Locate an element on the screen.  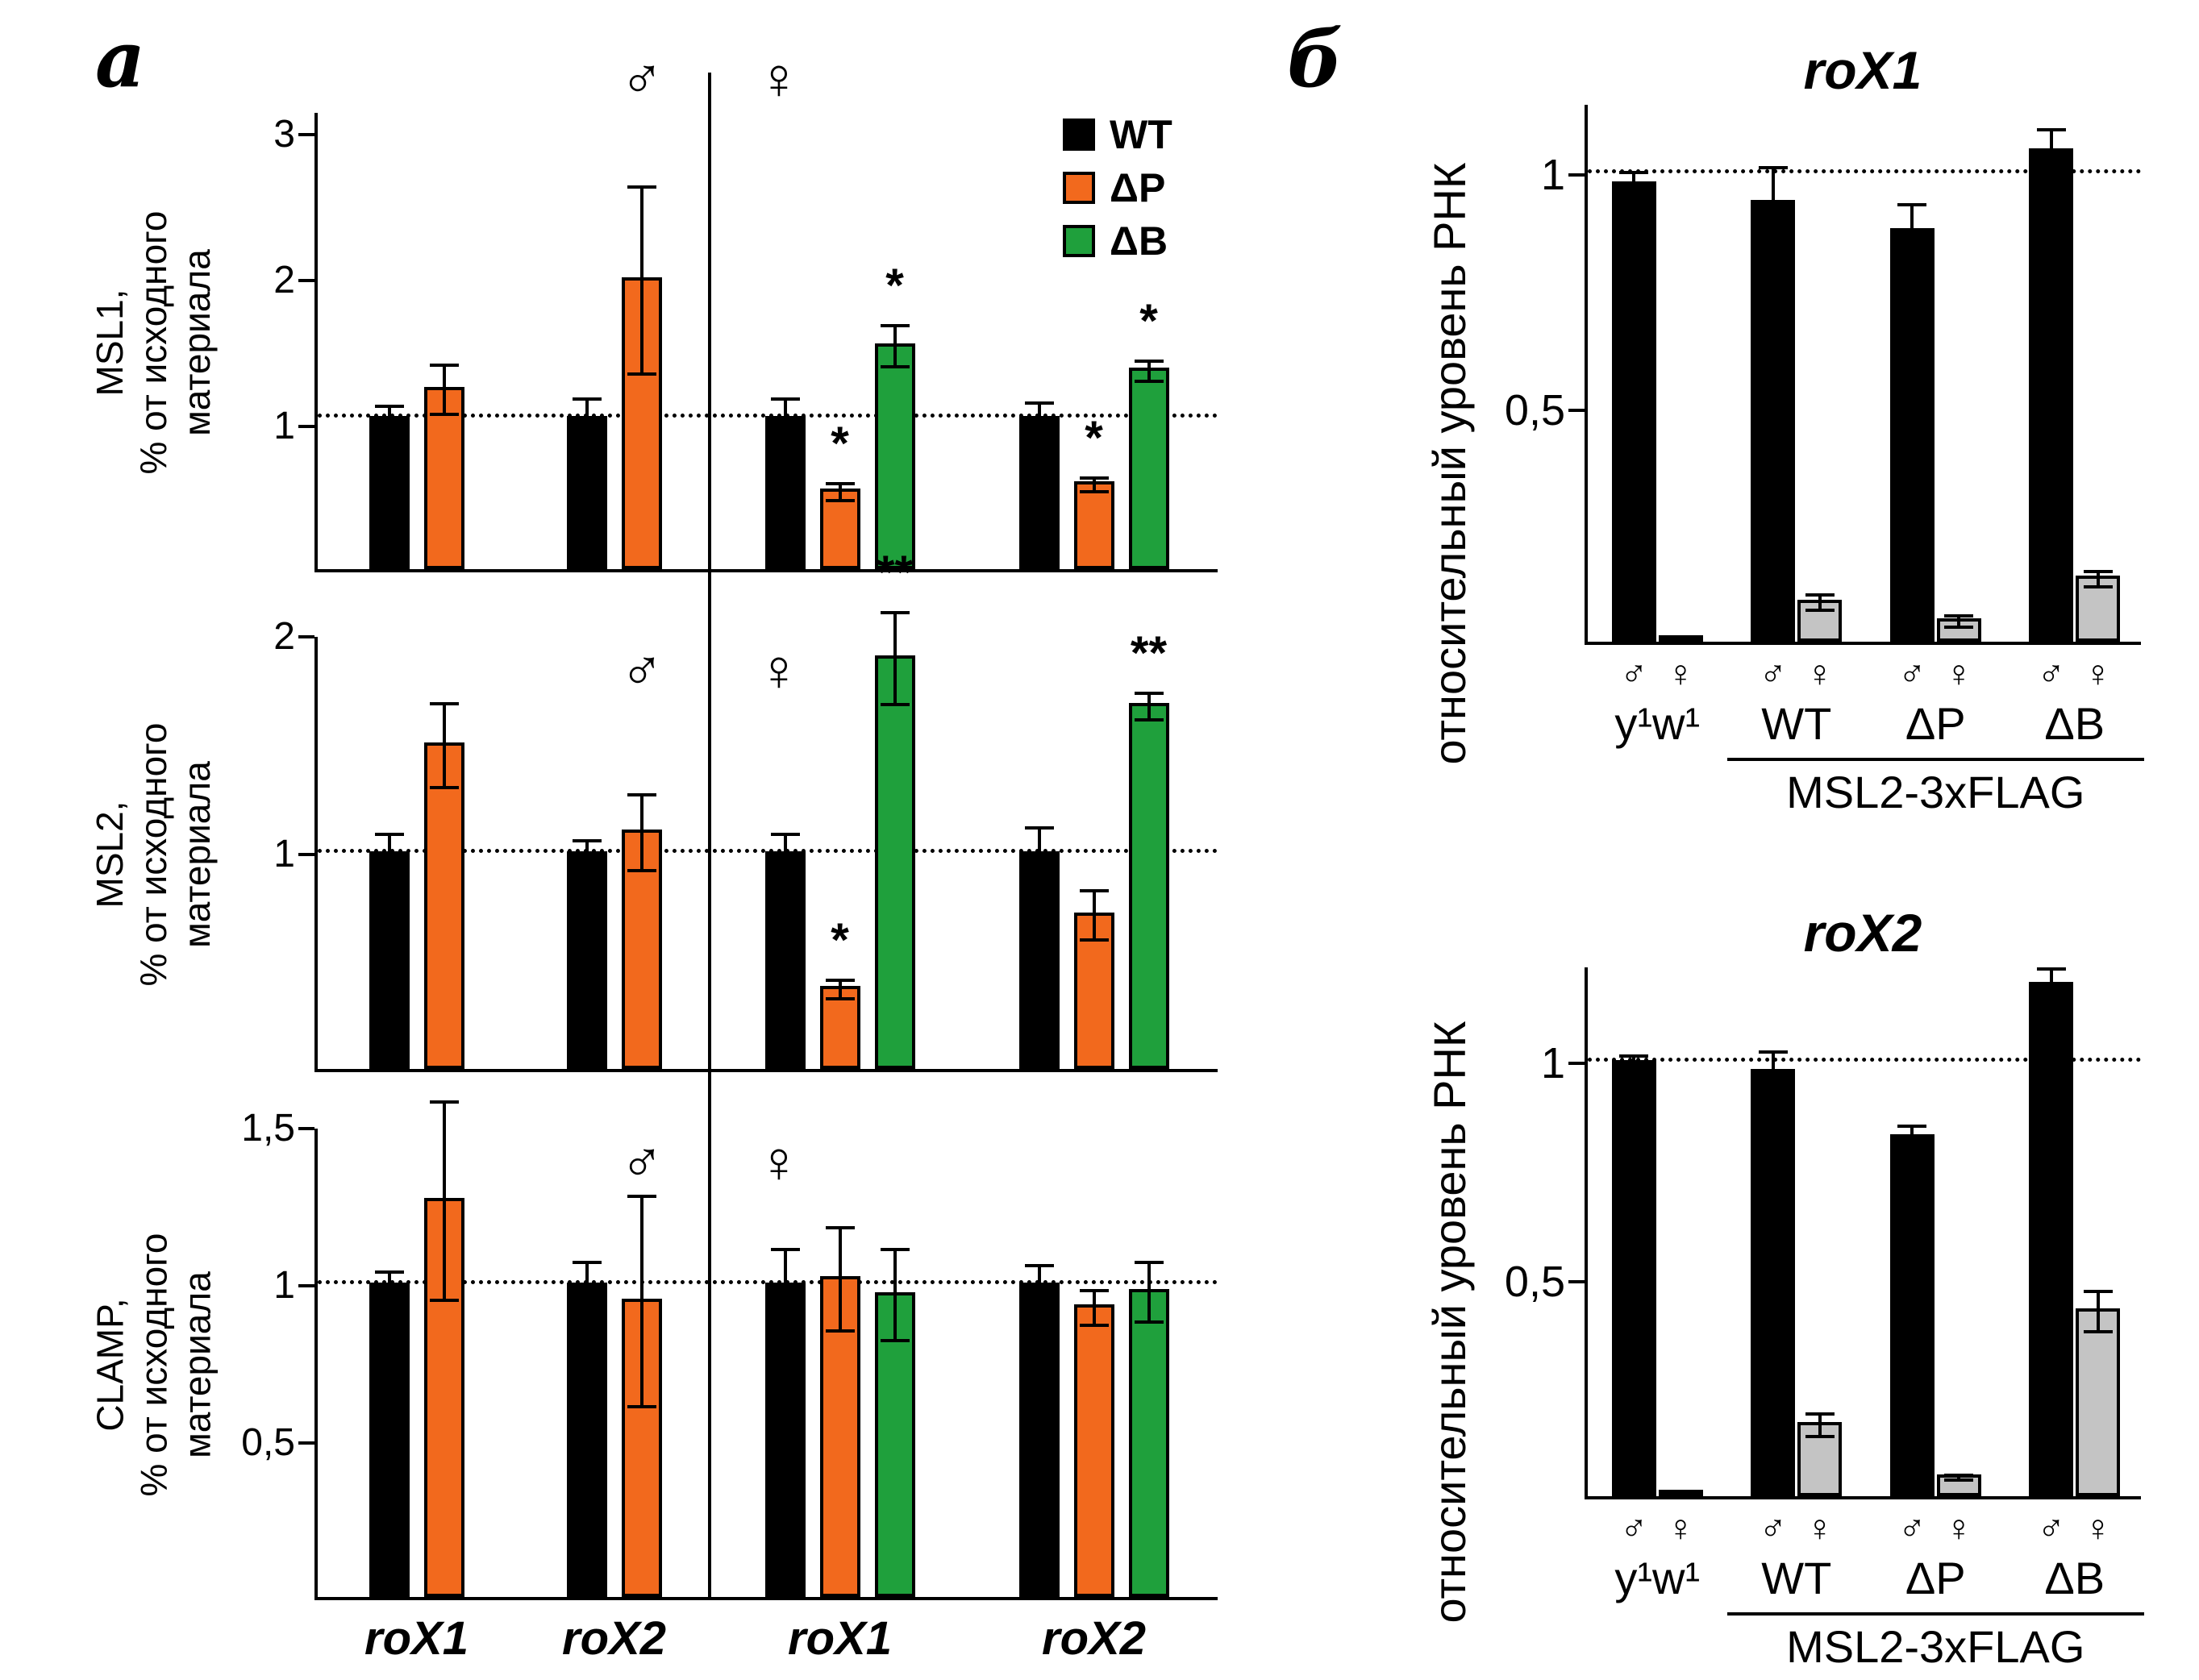
legend-item-WT: WT is located at coordinates (1117, 134).